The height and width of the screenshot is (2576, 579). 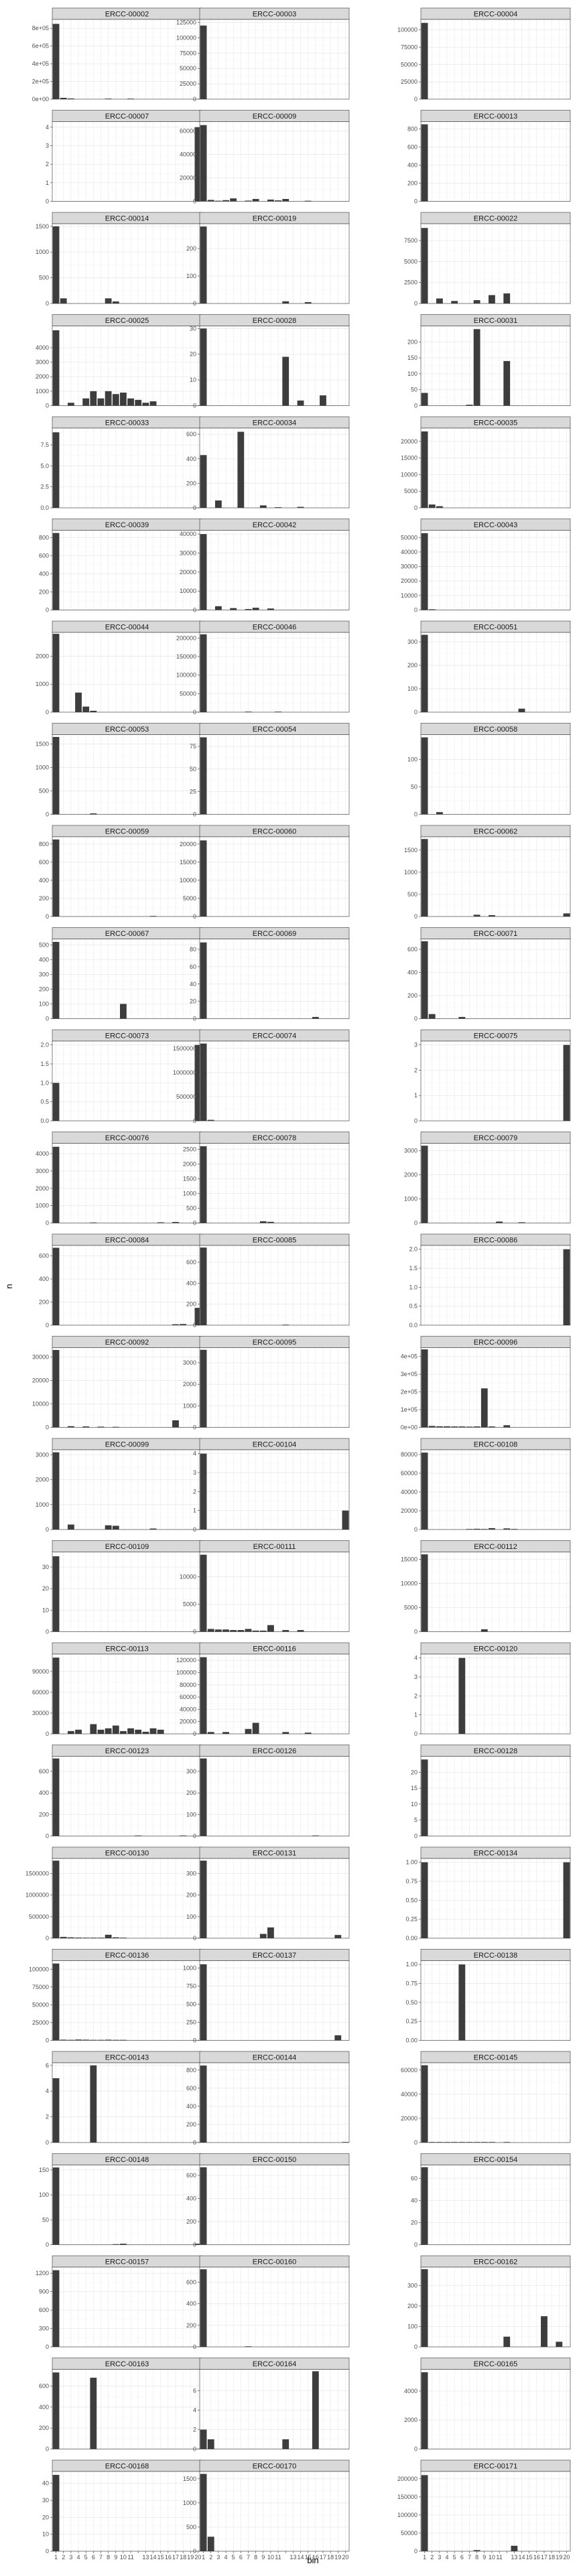 I want to click on x-tick-label: 2, so click(x=432, y=2557).